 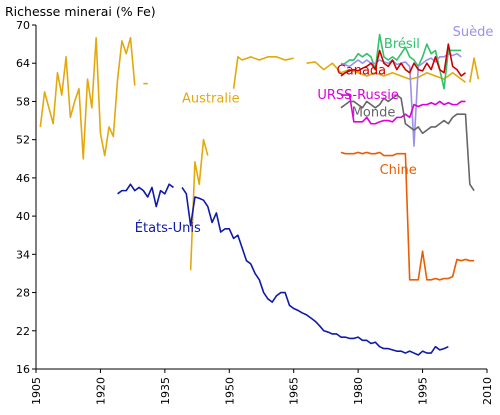 I want to click on series-chine, so click(x=407, y=216).